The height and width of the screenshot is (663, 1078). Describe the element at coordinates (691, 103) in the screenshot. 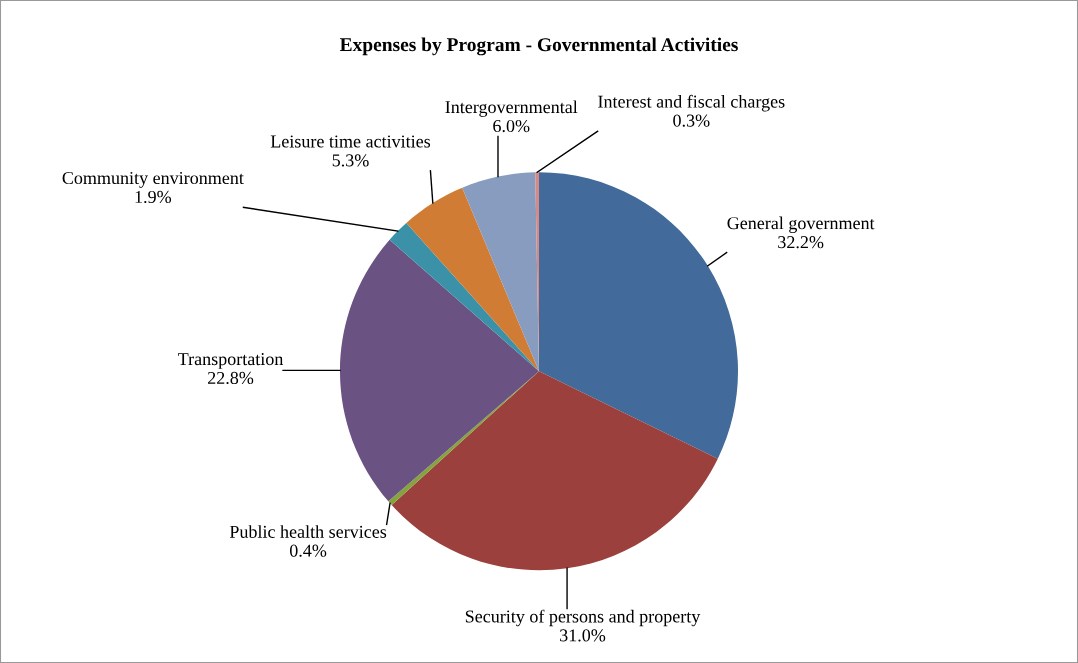

I see `slice-label: Interest and fiscal charges` at that location.